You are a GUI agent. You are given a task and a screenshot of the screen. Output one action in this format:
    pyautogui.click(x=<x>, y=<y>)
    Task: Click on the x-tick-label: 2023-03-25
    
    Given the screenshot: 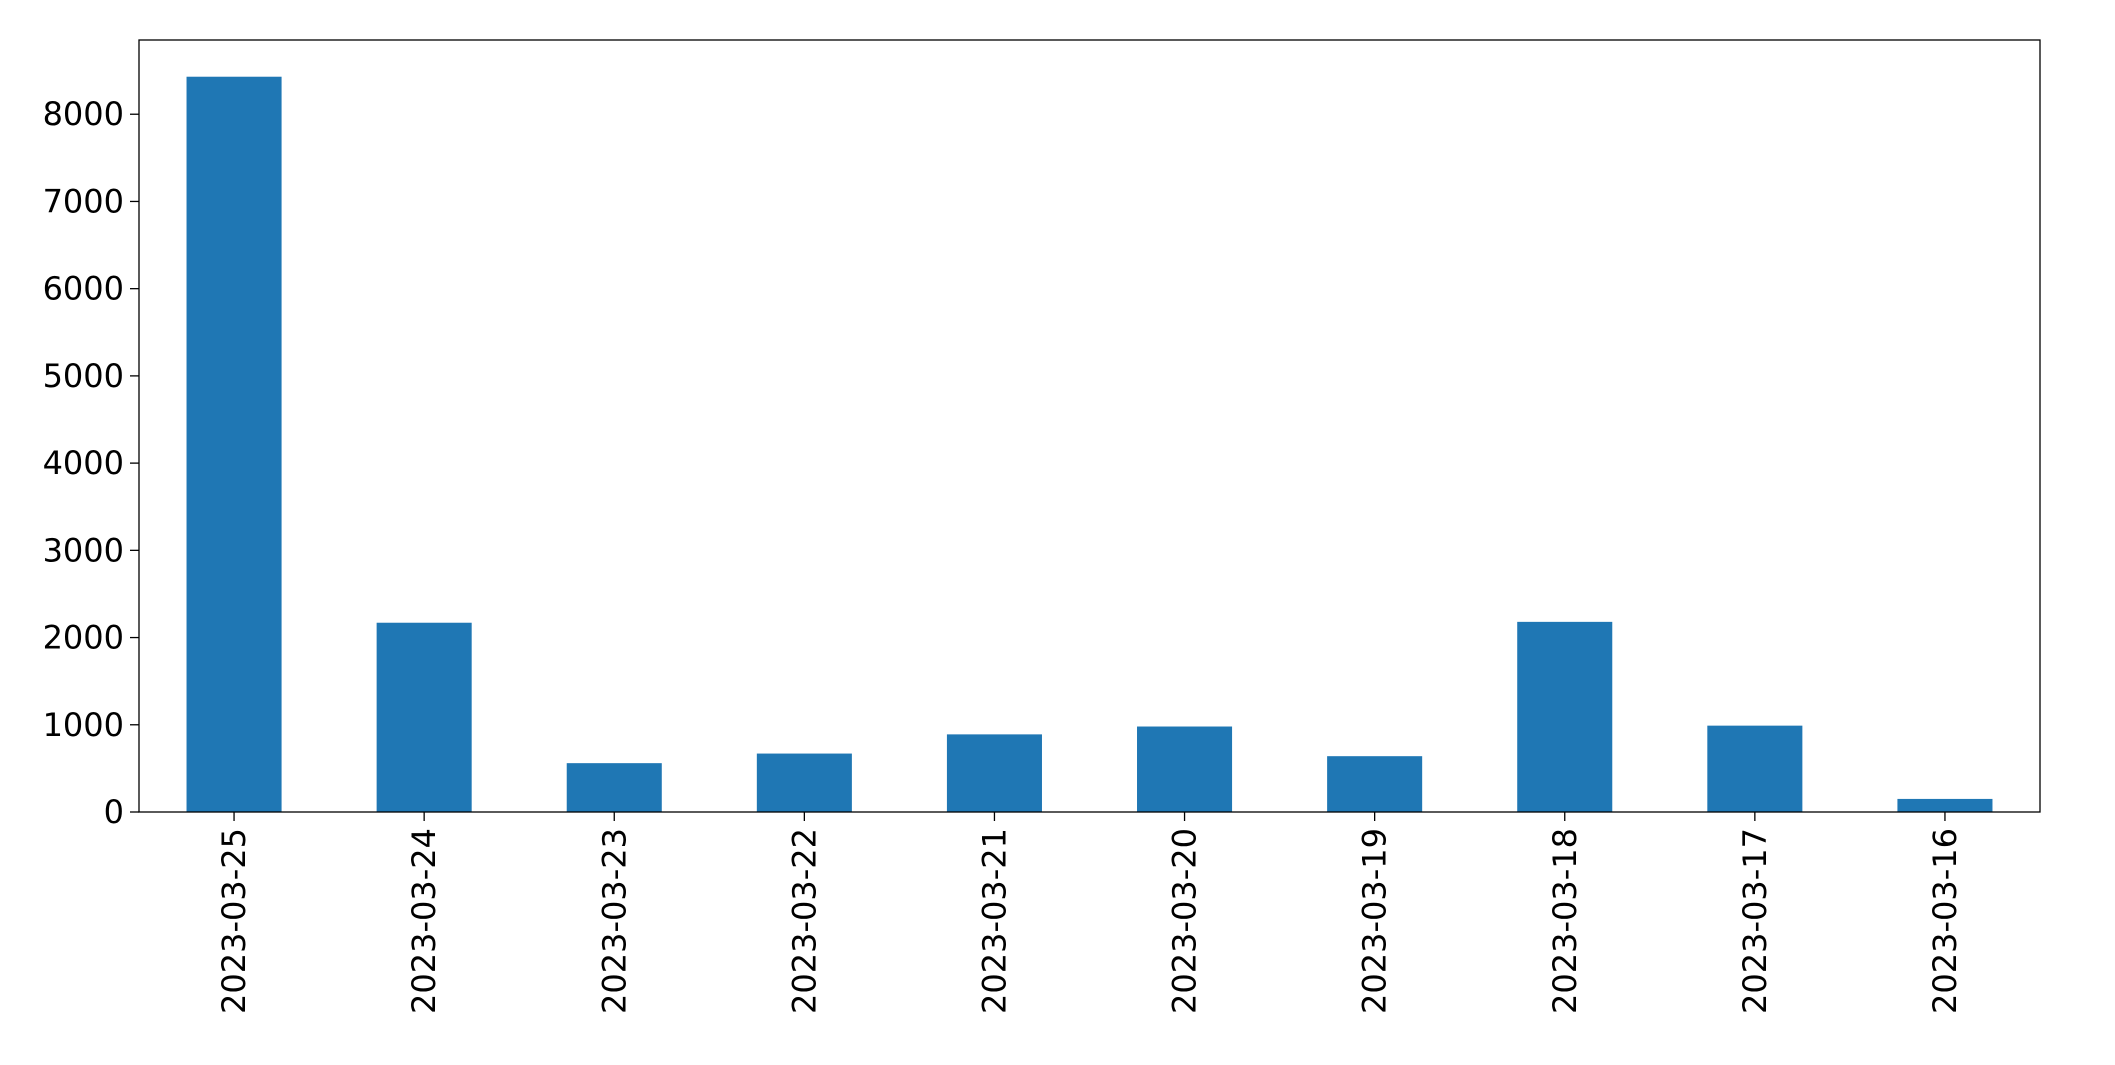 What is the action you would take?
    pyautogui.click(x=234, y=921)
    